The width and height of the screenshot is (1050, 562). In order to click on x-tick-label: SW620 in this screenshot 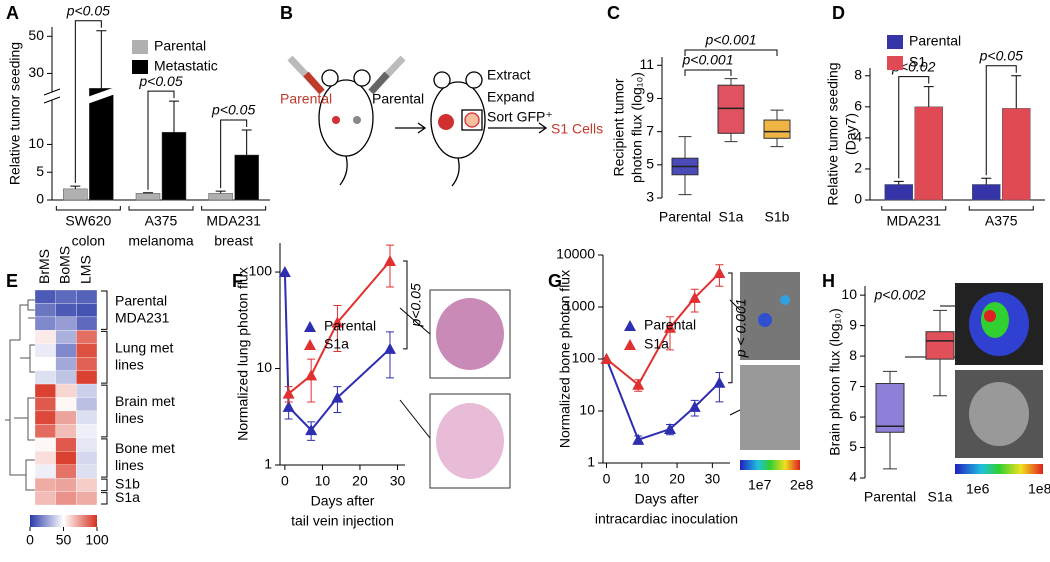, I will do `click(88, 221)`.